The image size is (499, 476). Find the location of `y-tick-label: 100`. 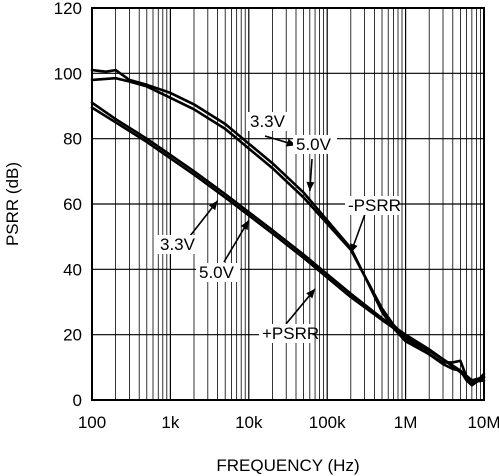

y-tick-label: 100 is located at coordinates (68, 73).